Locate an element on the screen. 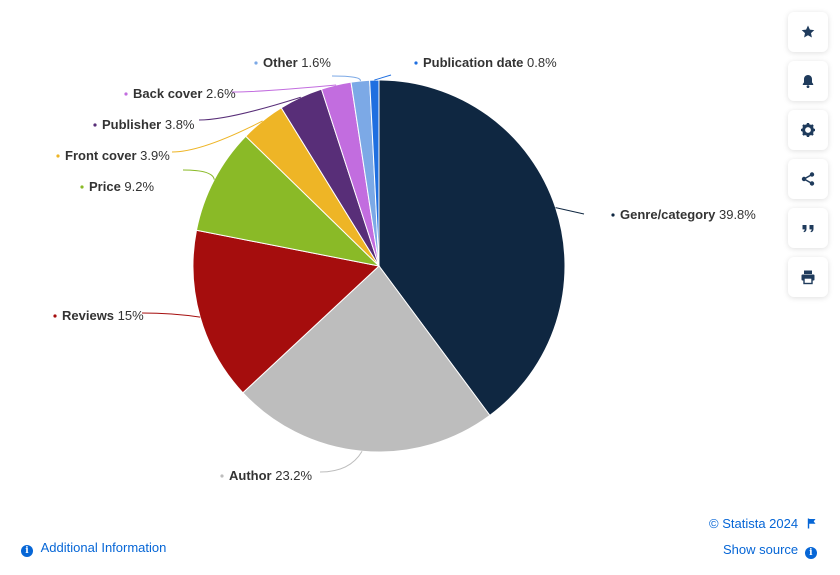 Image resolution: width=840 pixels, height=575 pixels. data-label-value: 9.2% is located at coordinates (138, 186).